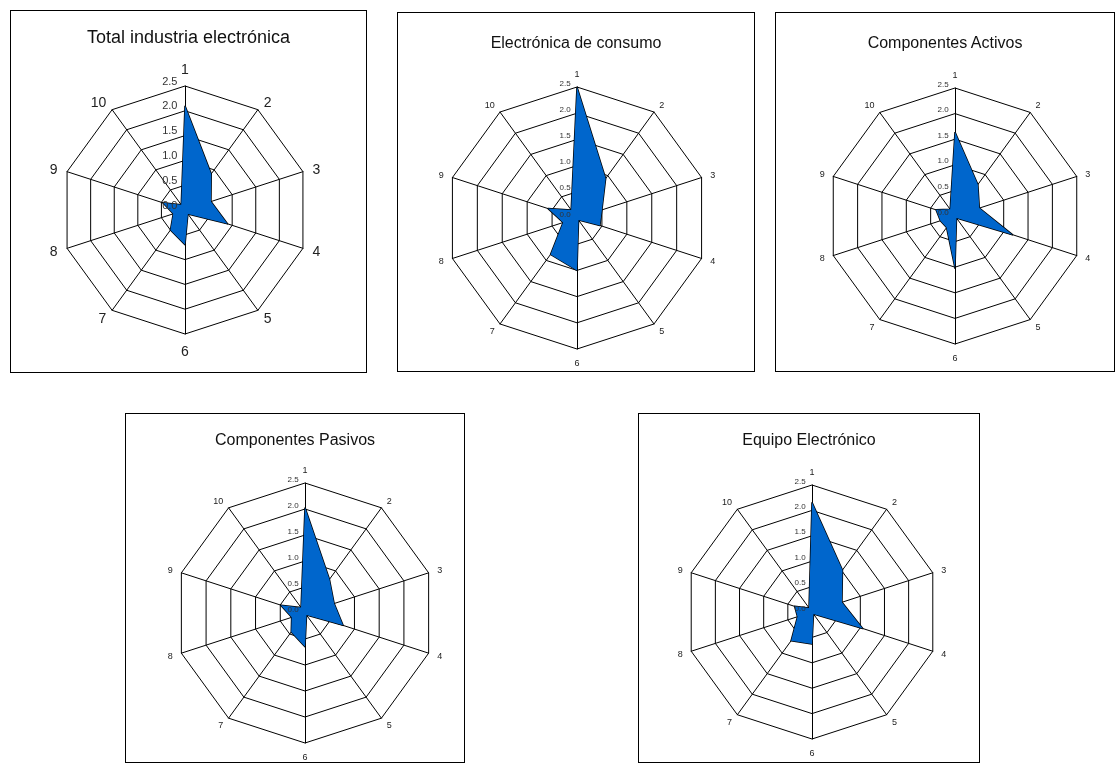  What do you see at coordinates (295, 439) in the screenshot?
I see `chart-title: Componentes Pasivos` at bounding box center [295, 439].